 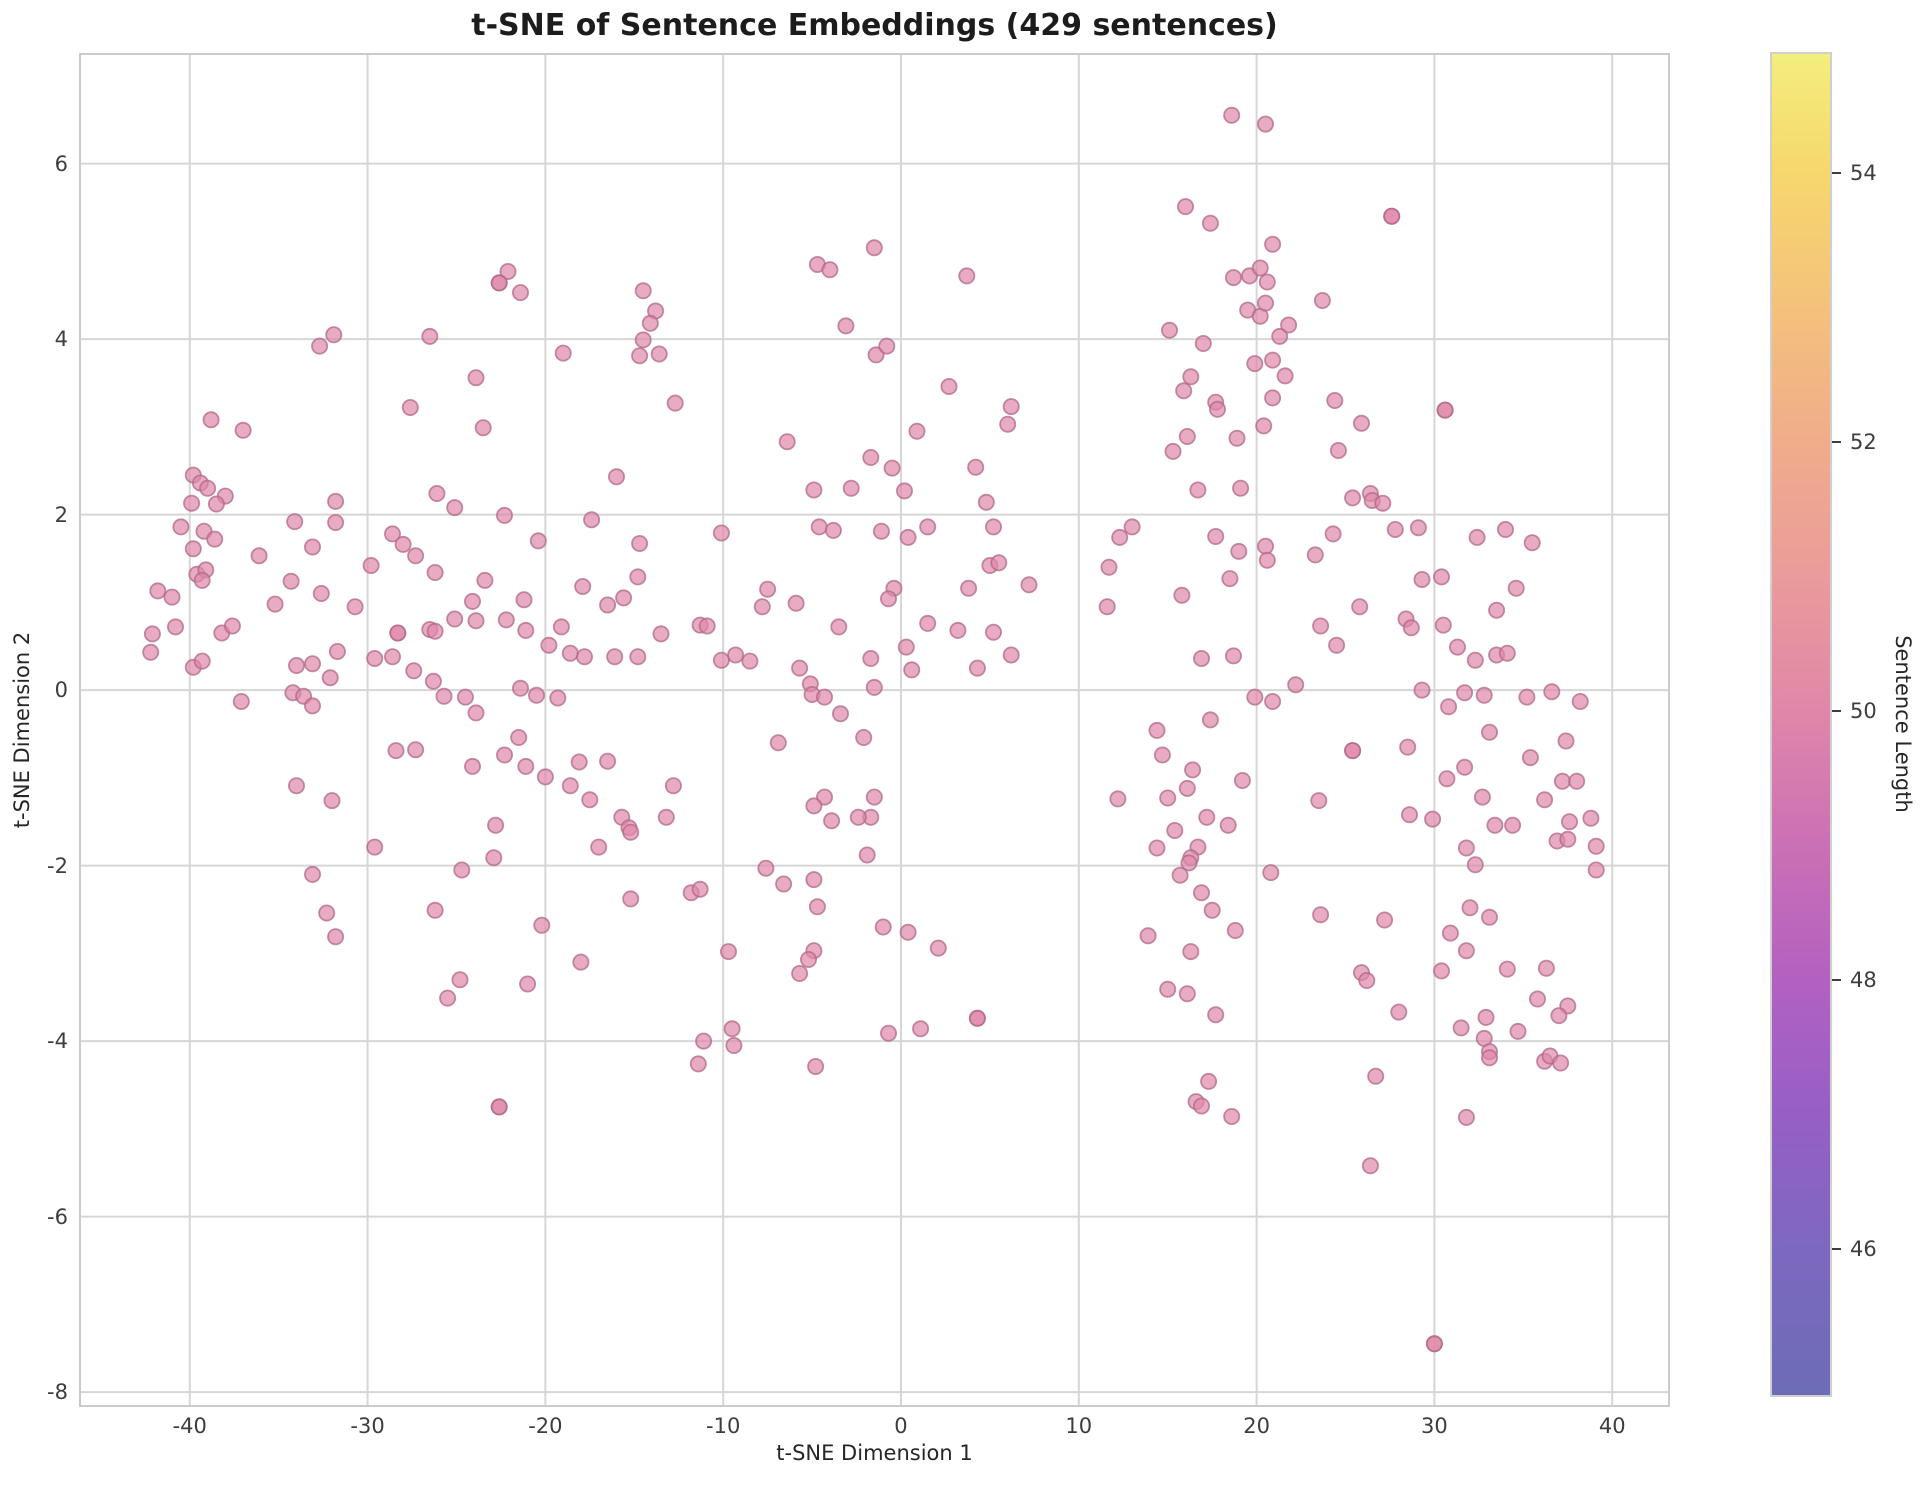 What do you see at coordinates (367, 1426) in the screenshot?
I see `x-tick-label: -30` at bounding box center [367, 1426].